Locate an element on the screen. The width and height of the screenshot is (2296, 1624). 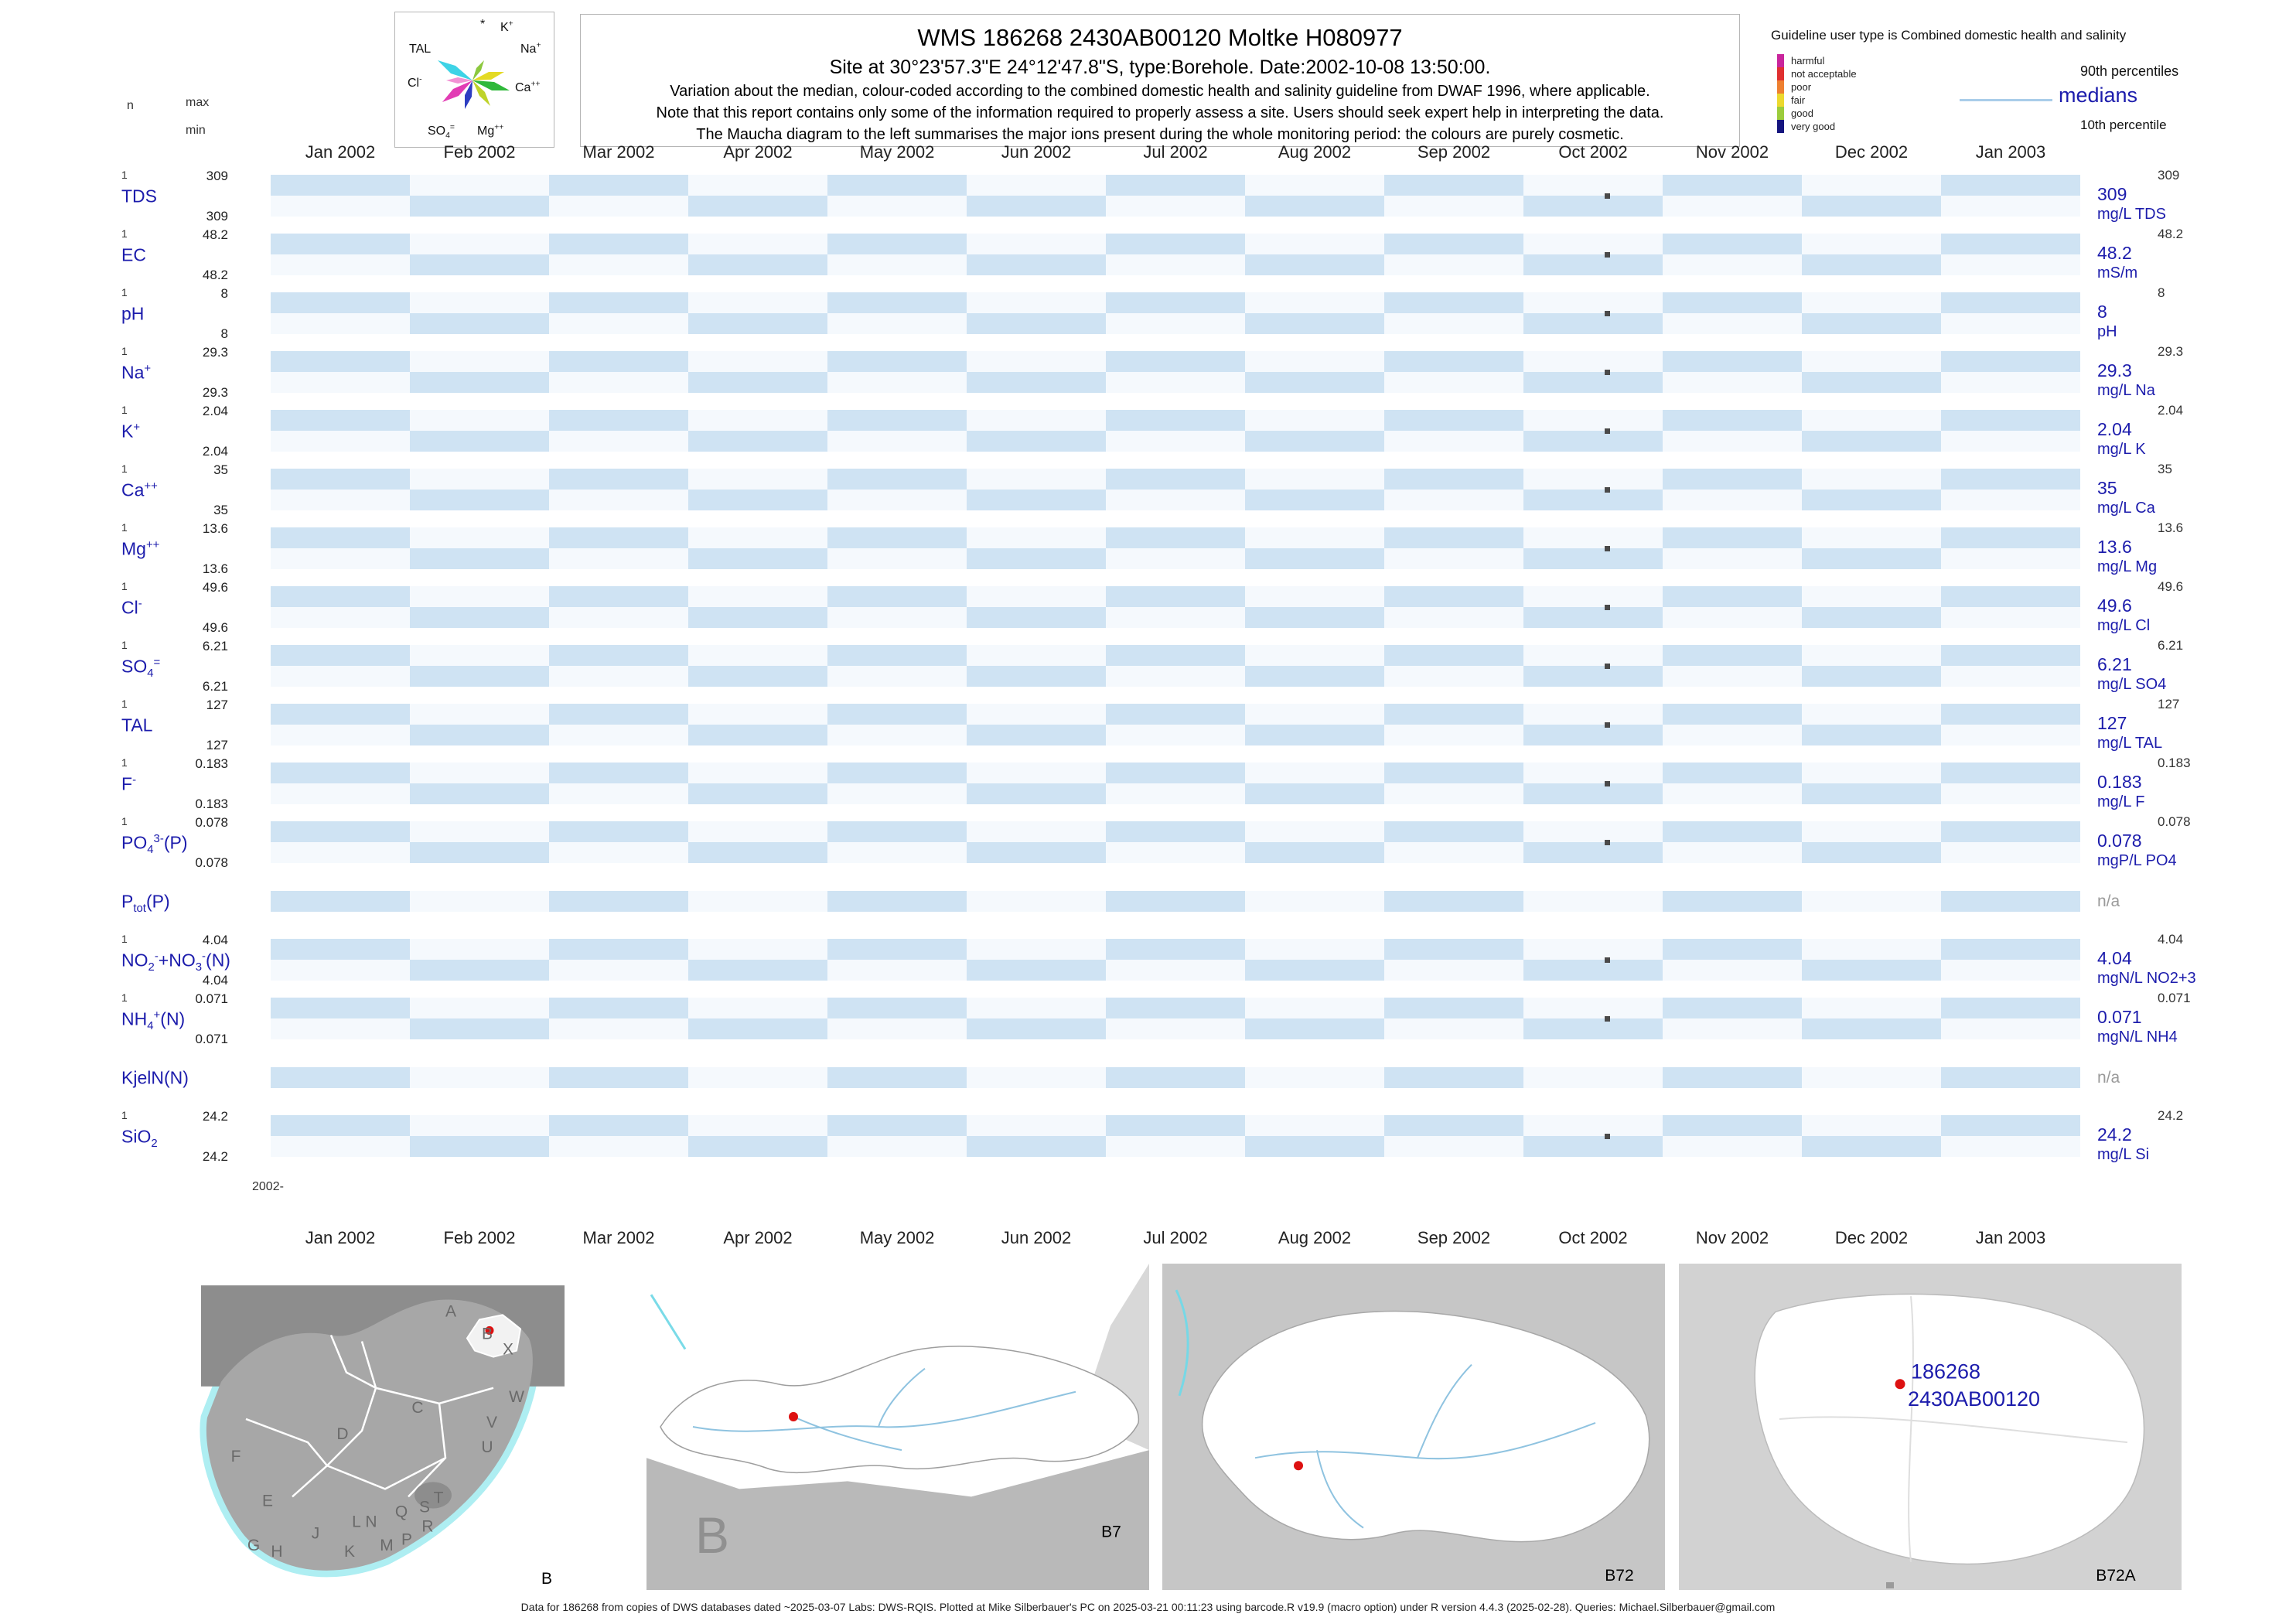
parameter-row-ph: 1 8 8 pH 8 8 pH is located at coordinates (1148, 314).